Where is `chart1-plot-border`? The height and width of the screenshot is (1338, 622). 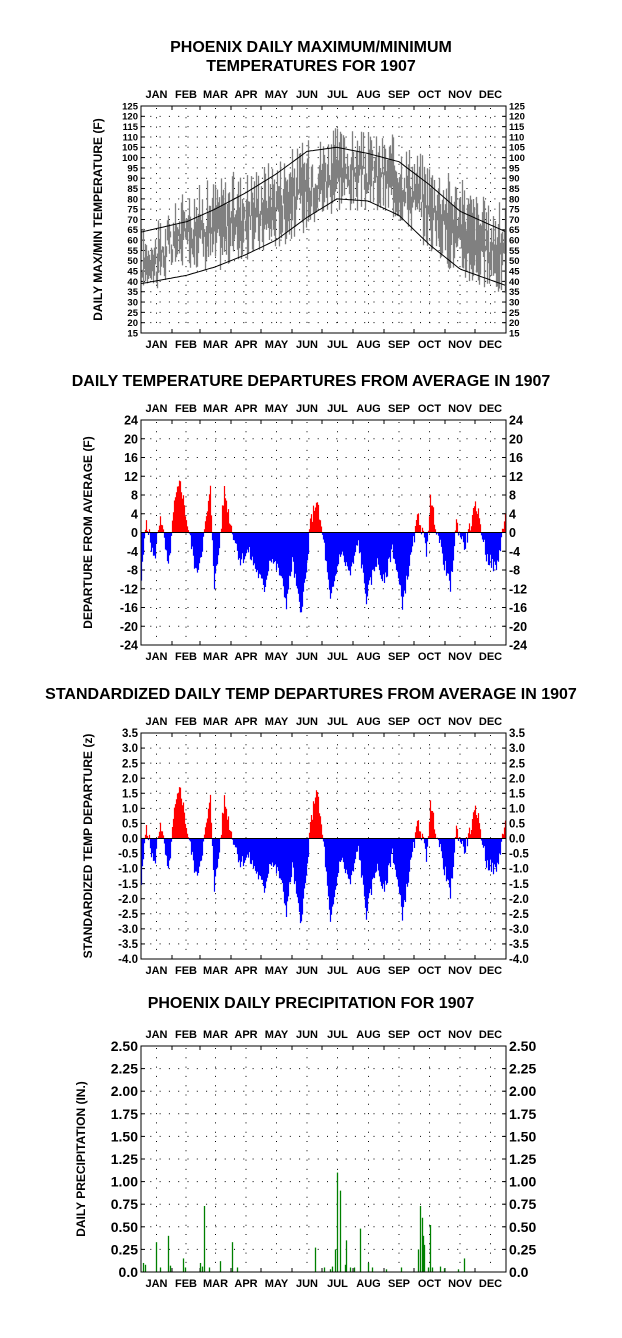 chart1-plot-border is located at coordinates (323, 219).